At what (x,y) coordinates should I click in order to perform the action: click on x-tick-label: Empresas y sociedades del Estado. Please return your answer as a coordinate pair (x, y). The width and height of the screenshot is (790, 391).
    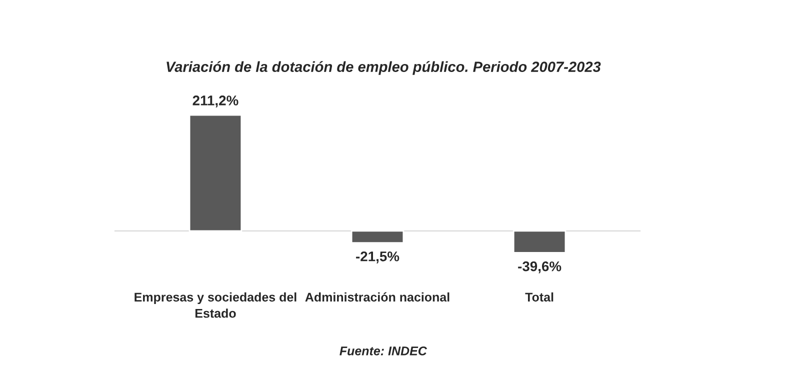
    Looking at the image, I should click on (215, 305).